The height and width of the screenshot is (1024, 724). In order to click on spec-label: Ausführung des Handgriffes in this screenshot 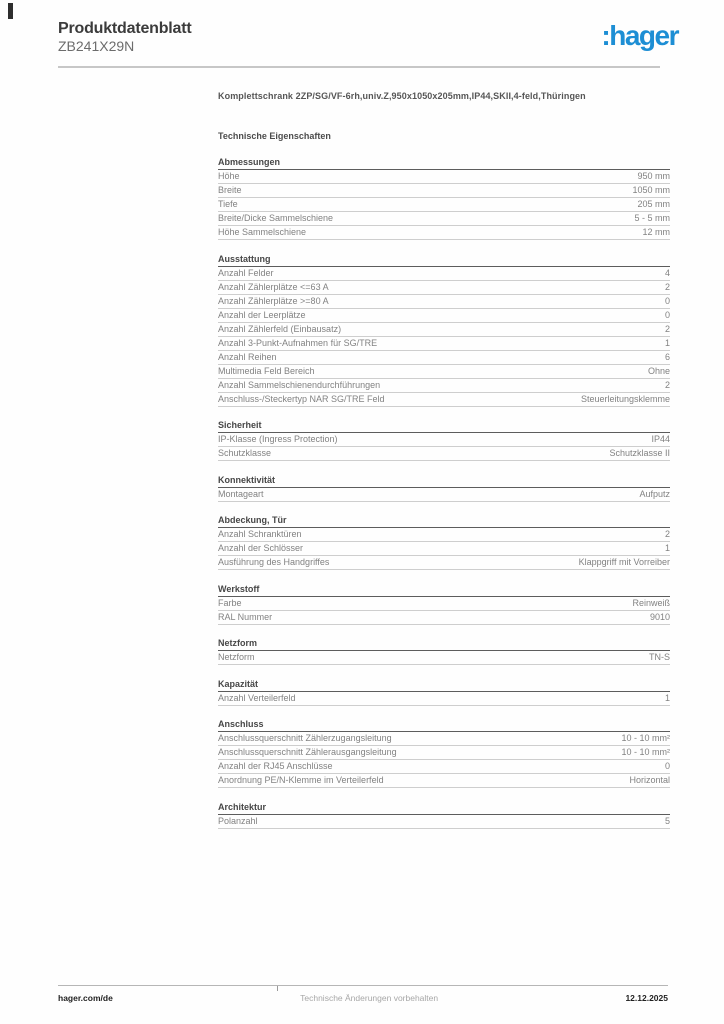, I will do `click(274, 562)`.